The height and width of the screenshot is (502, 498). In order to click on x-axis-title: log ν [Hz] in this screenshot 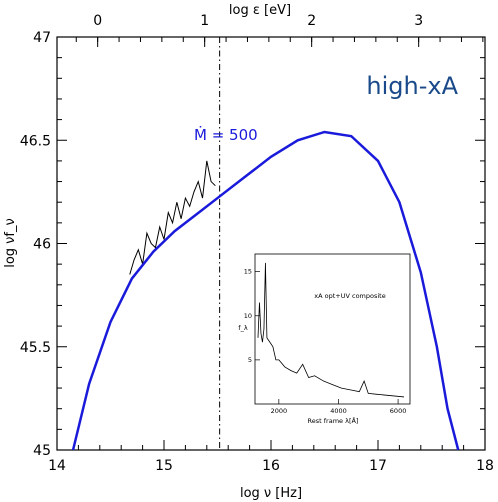, I will do `click(271, 493)`.